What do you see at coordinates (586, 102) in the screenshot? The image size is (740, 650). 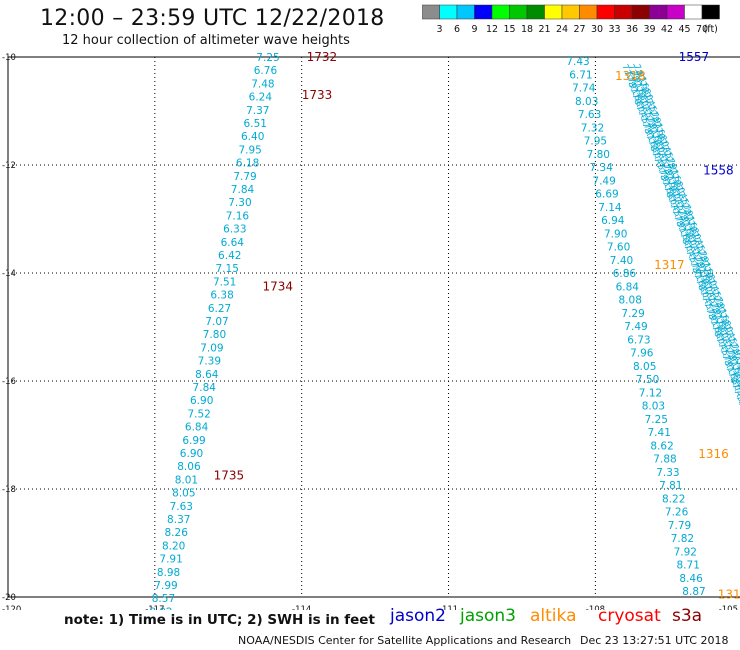 I see `wave-height-label: 8.03` at bounding box center [586, 102].